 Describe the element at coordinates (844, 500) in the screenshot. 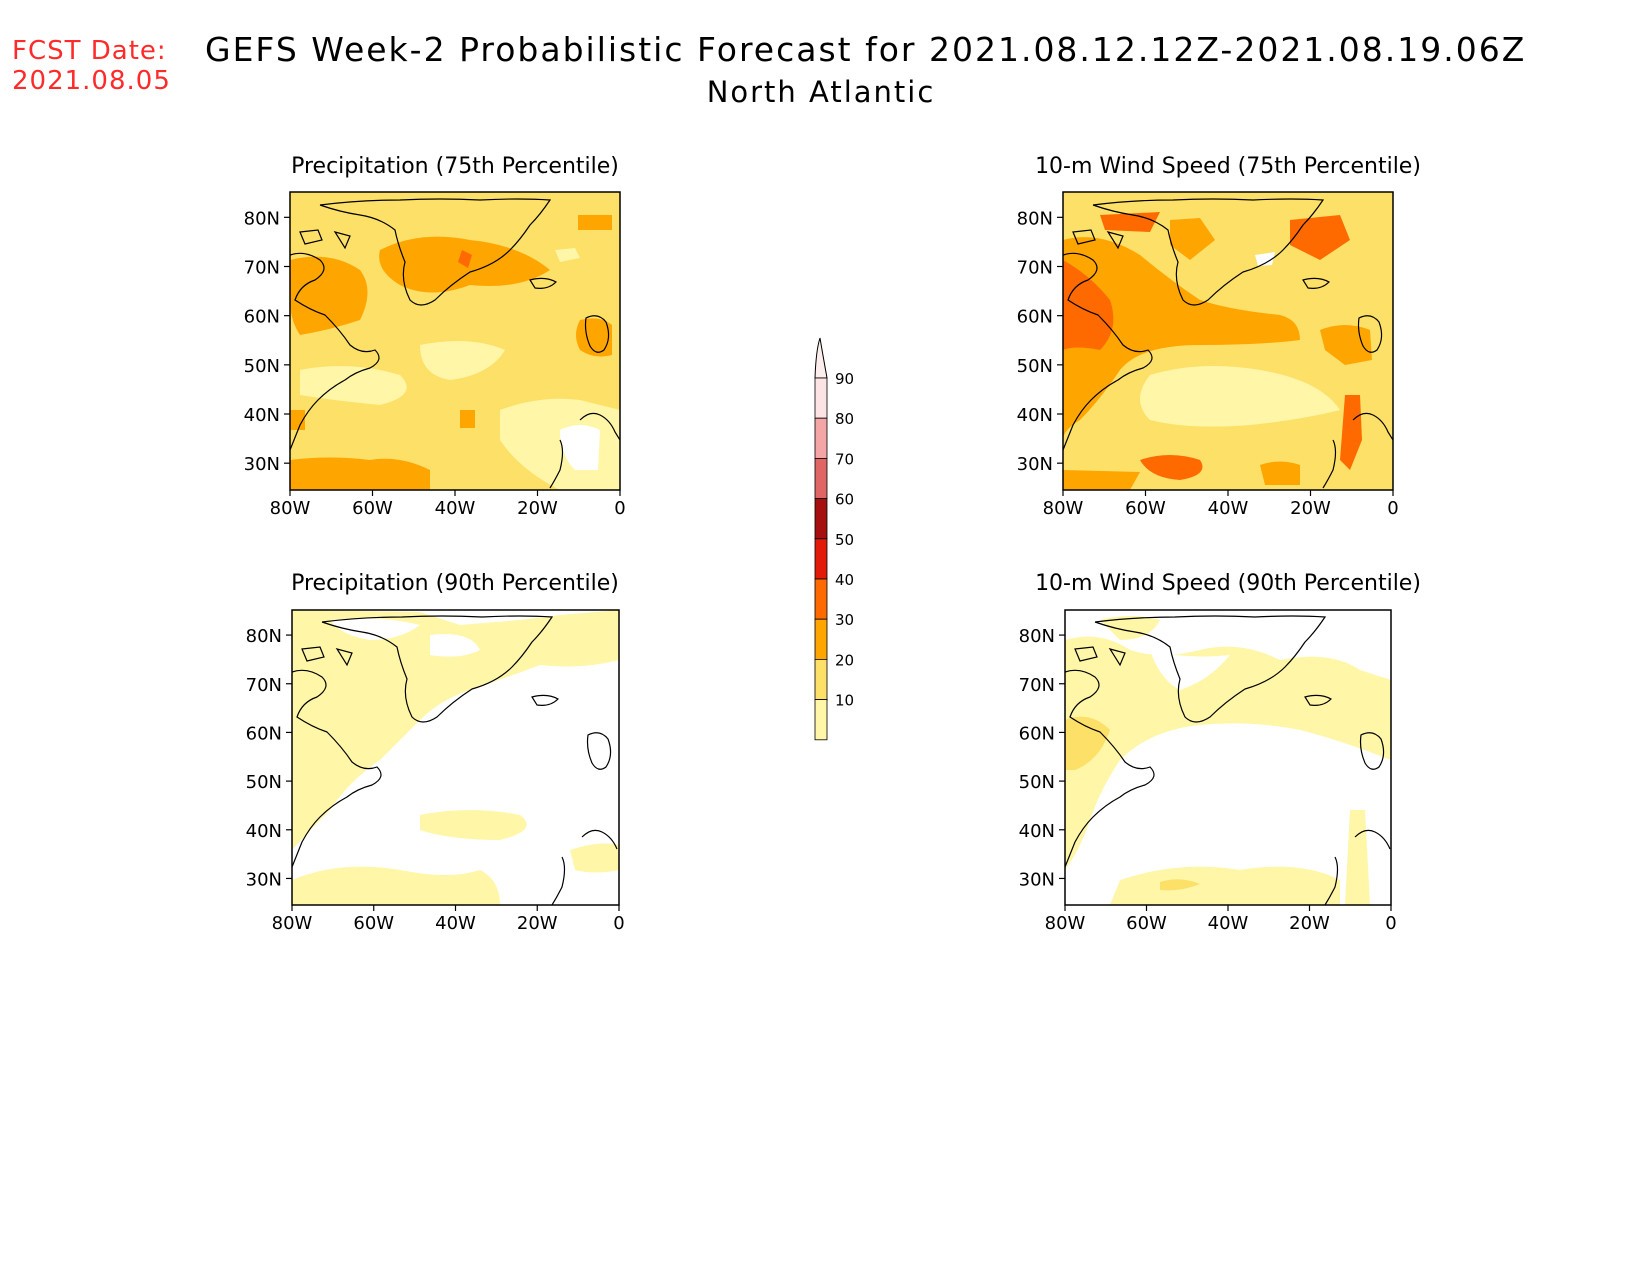

I see `colorbar-label: 60` at that location.